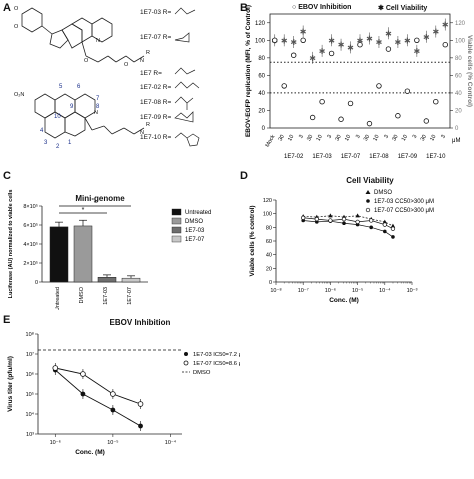 The width and height of the screenshot is (474, 479). What do you see at coordinates (148, 125) in the screenshot?
I see `amide-r-label-2: R` at bounding box center [148, 125].